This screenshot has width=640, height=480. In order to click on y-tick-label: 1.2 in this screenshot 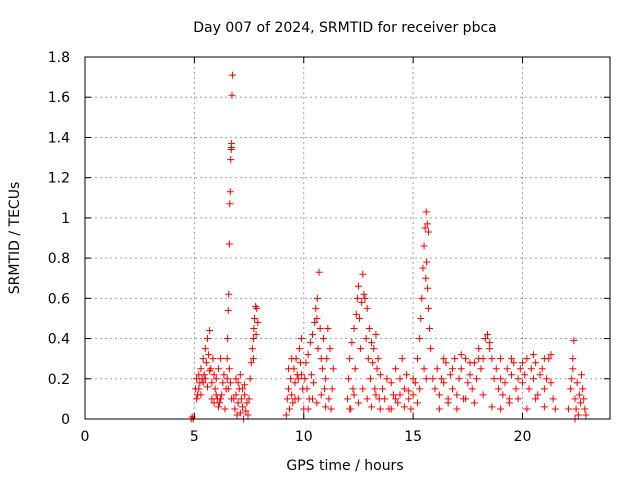, I will do `click(59, 179)`.